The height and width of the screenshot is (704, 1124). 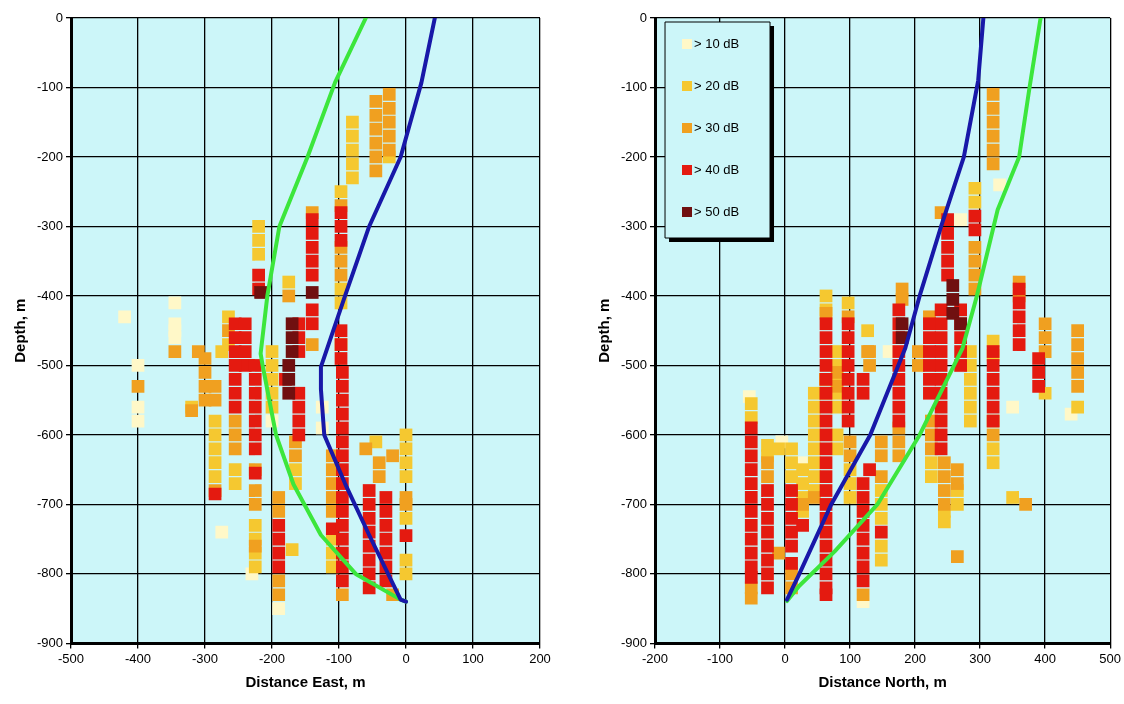 I want to click on legend-label: > 10 dB, so click(x=717, y=43).